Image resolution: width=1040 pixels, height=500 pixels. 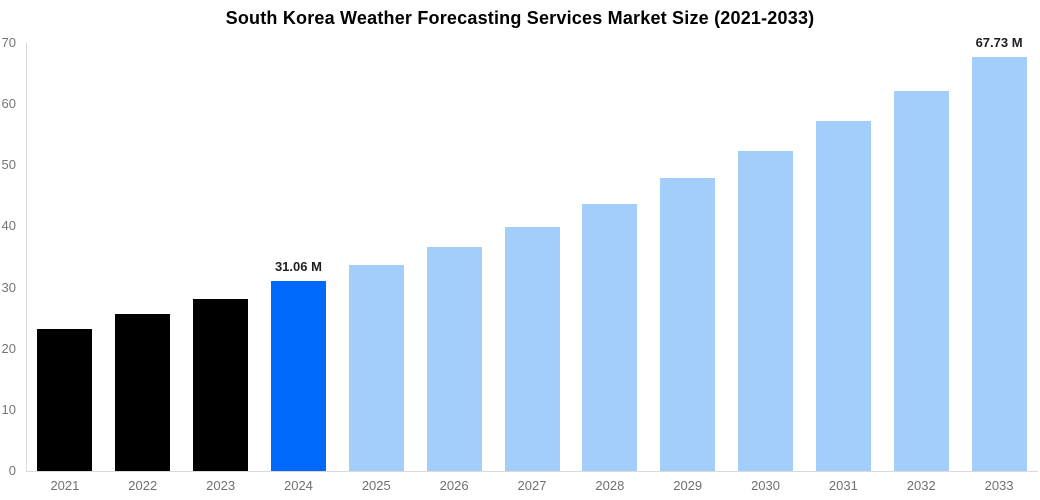 I want to click on y-tick-label: 20, so click(x=8, y=348).